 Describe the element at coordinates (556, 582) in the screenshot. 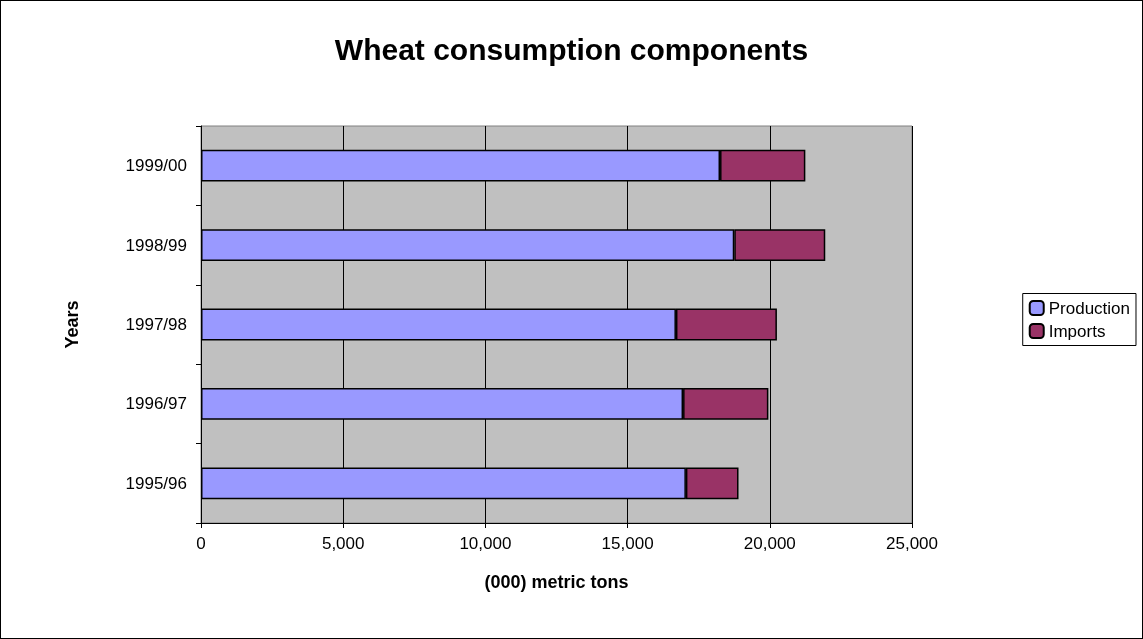

I see `x-axis-title: (000) metric tons` at that location.